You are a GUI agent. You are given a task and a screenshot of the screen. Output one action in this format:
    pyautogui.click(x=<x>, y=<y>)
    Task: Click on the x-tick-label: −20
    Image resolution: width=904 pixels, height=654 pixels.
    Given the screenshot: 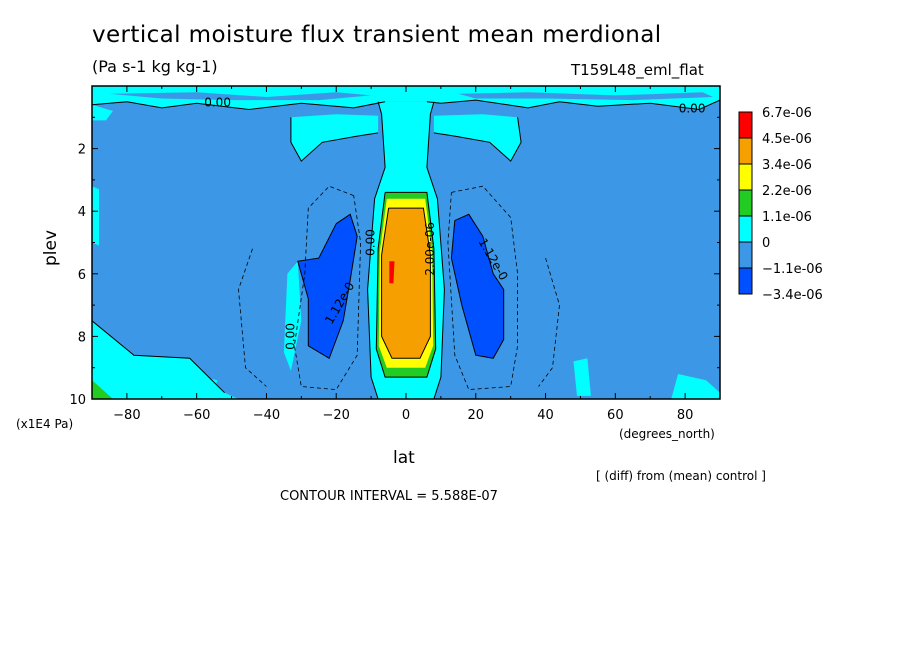 What is the action you would take?
    pyautogui.click(x=336, y=415)
    